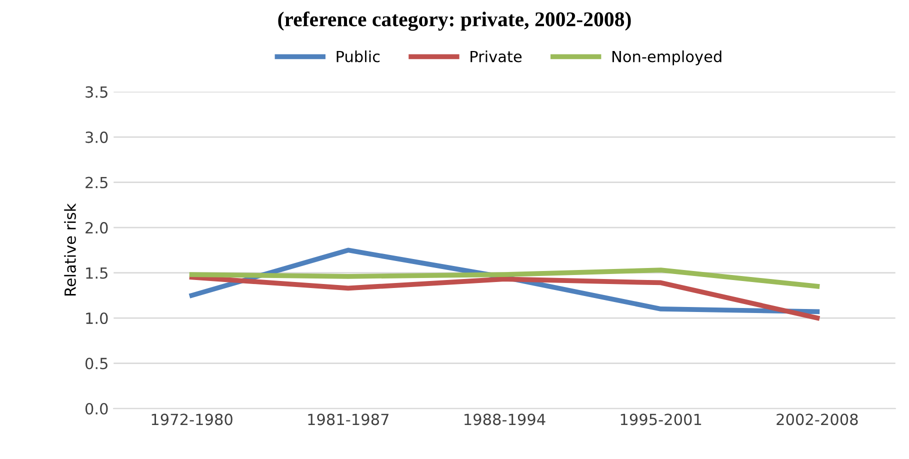 The image size is (909, 459). I want to click on legend-label: Private, so click(496, 56).